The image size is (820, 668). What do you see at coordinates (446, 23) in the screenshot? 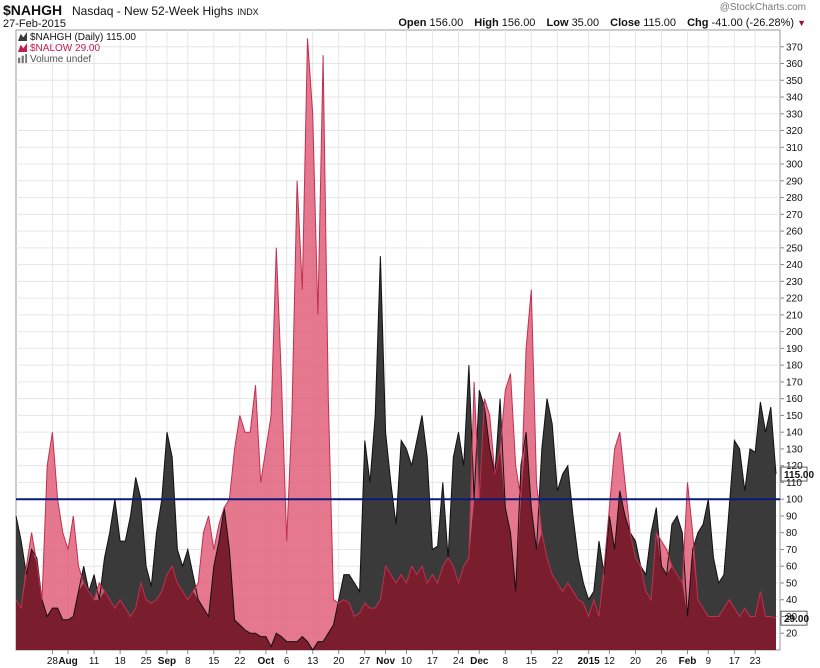
I see `open-value: 156.00` at bounding box center [446, 23].